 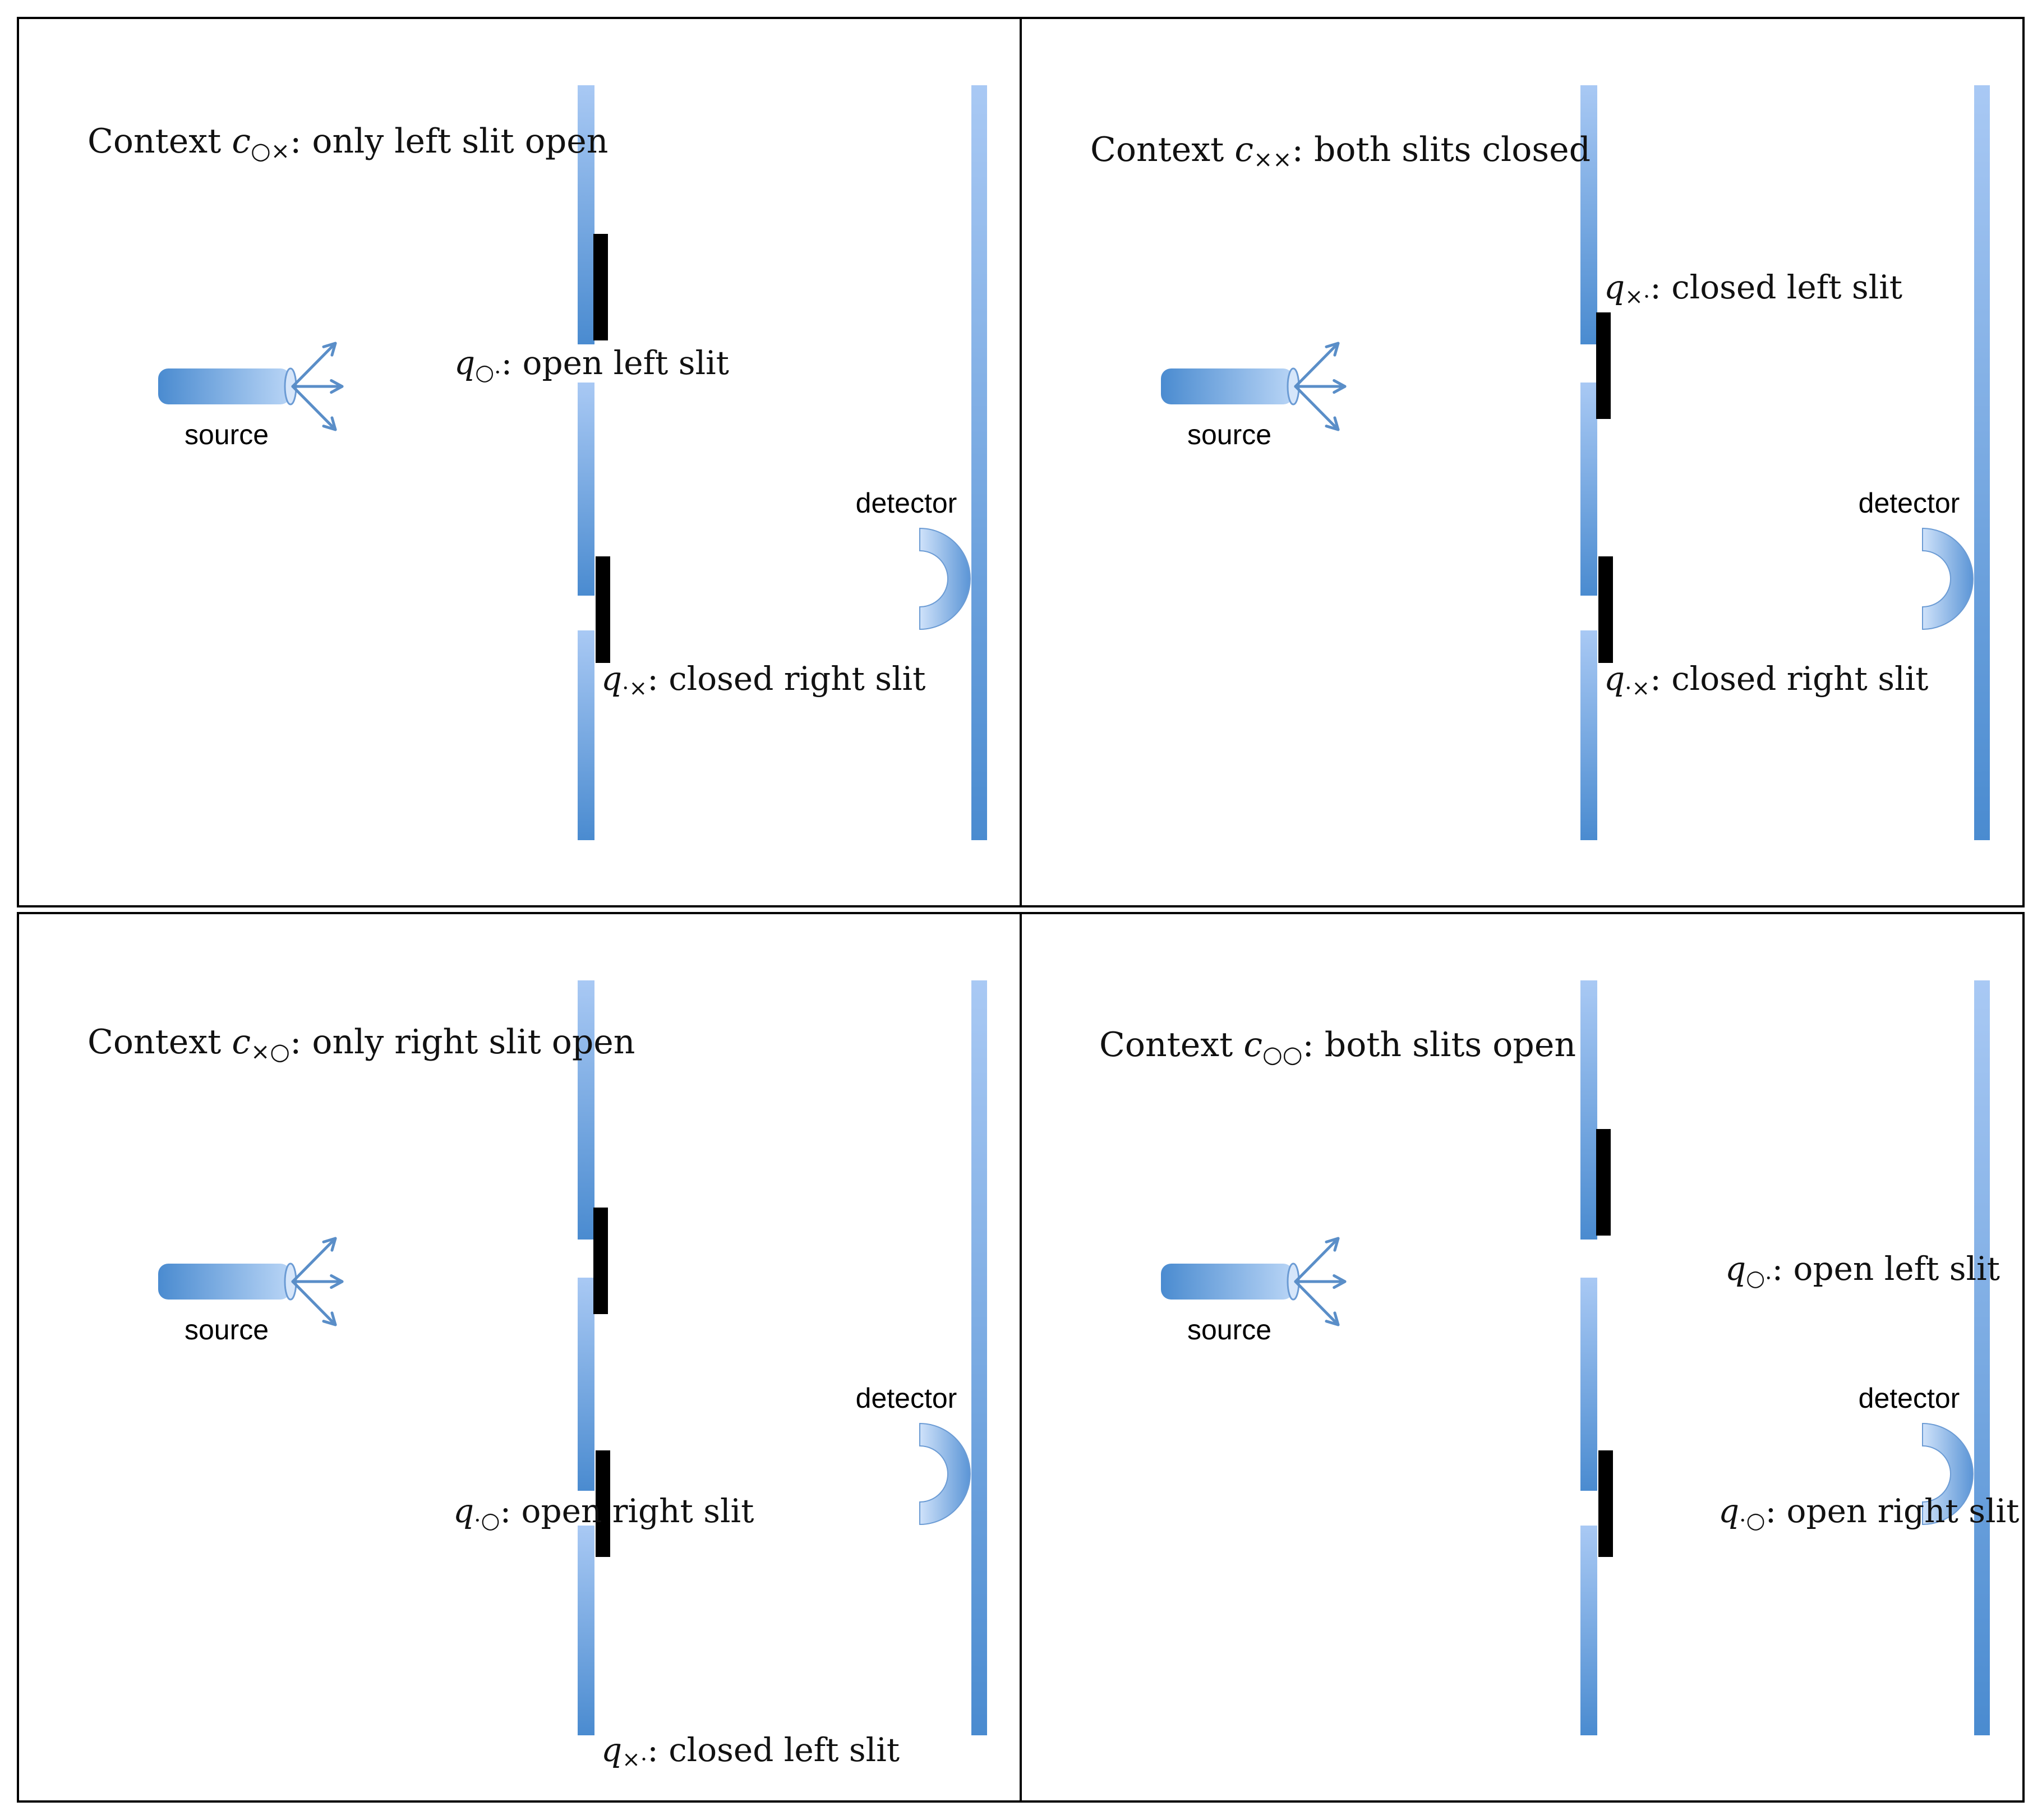 I want to click on label-suffix: : both slits closed, so click(x=1441, y=149).